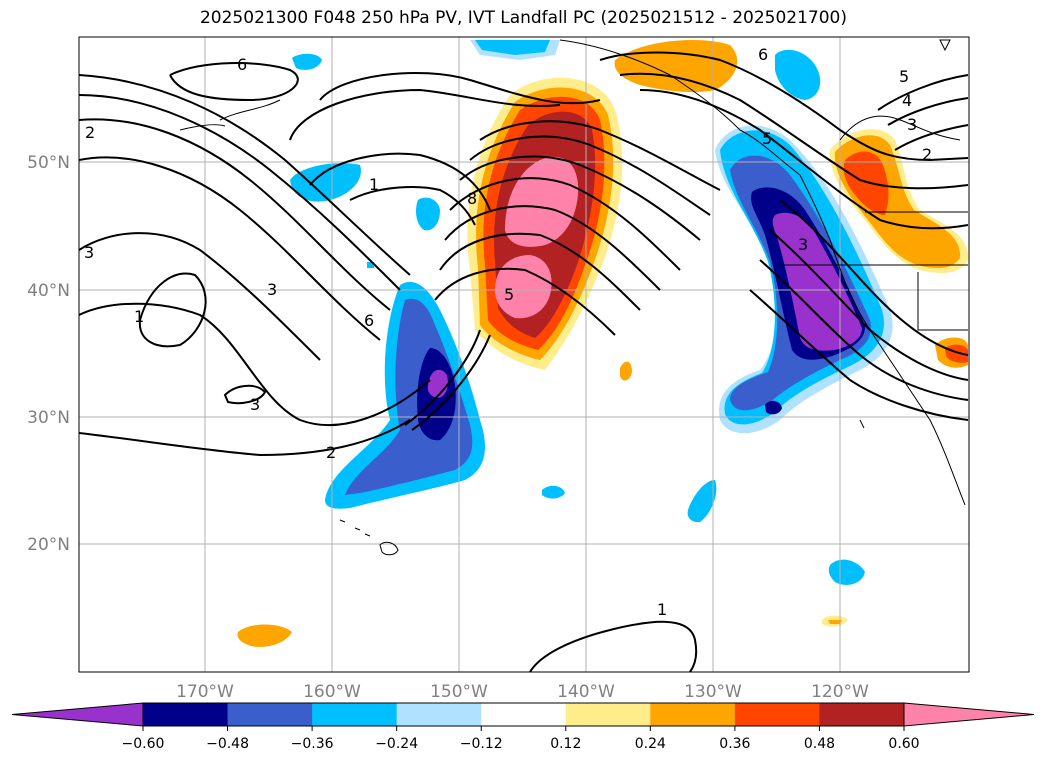  What do you see at coordinates (459, 692) in the screenshot?
I see `lon-label: 150°W` at bounding box center [459, 692].